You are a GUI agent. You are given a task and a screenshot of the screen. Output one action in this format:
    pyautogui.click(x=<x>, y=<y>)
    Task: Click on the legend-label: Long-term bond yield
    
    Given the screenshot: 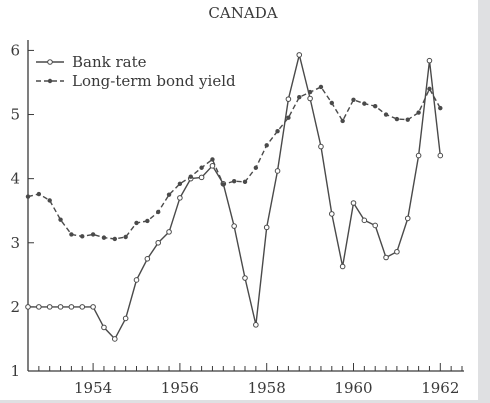 What is the action you would take?
    pyautogui.click(x=154, y=81)
    